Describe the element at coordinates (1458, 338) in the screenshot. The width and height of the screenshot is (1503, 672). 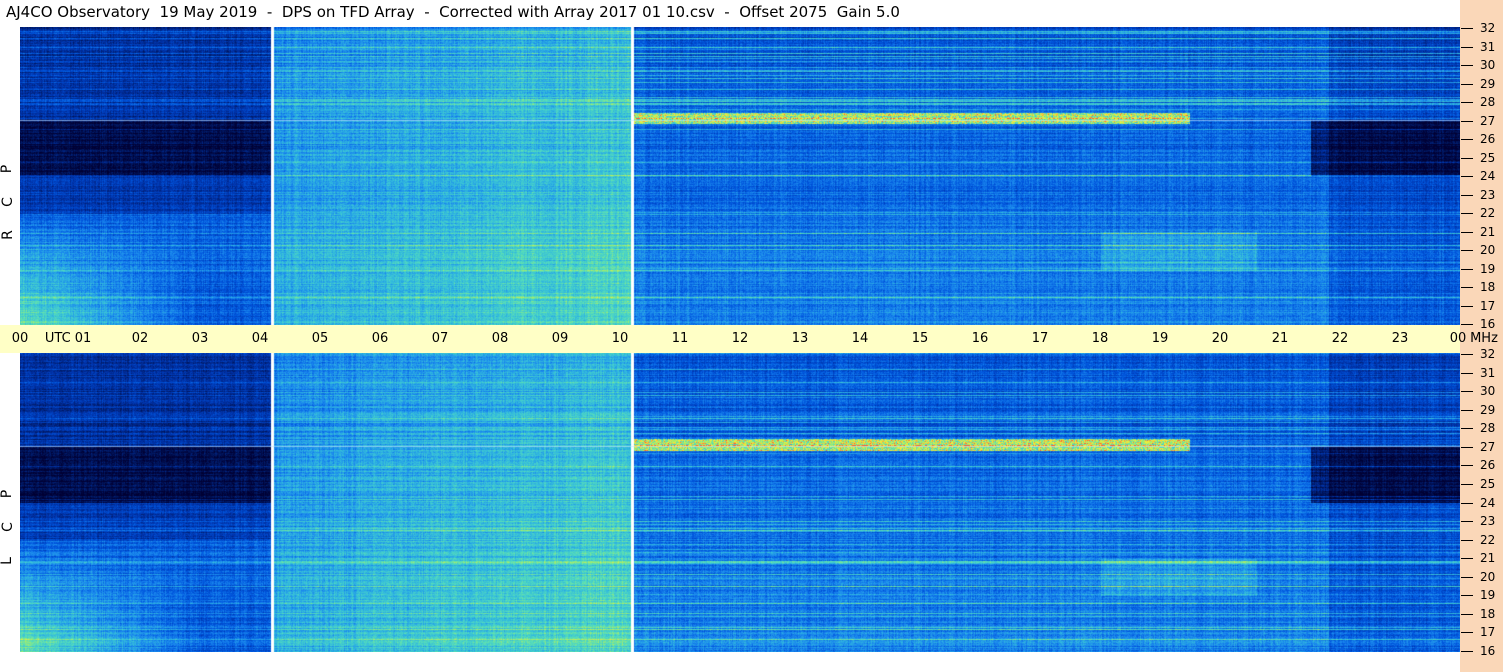
I see `utc-tick-25: 00` at that location.